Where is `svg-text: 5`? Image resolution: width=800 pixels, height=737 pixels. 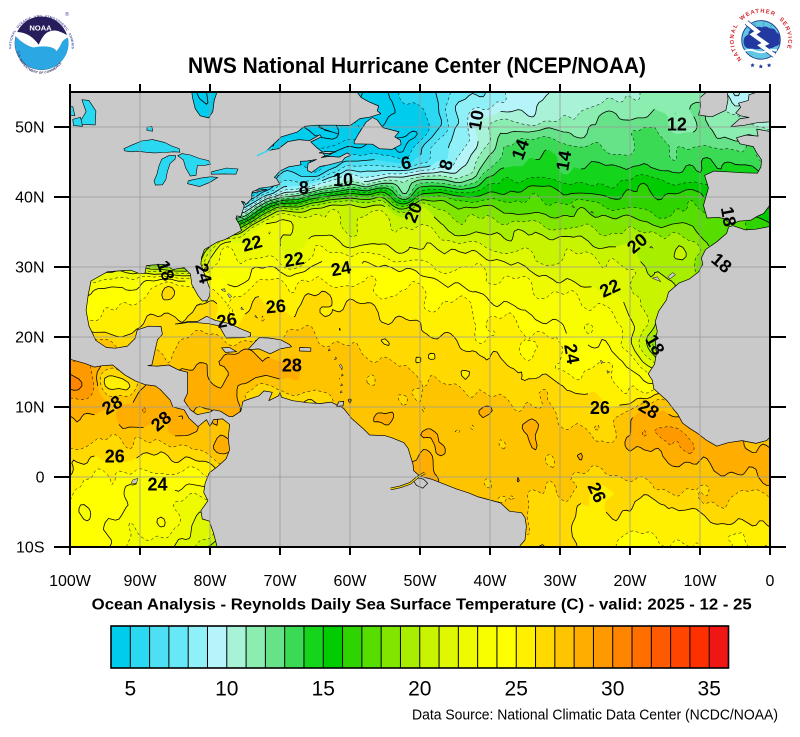 svg-text: 5 is located at coordinates (130, 689).